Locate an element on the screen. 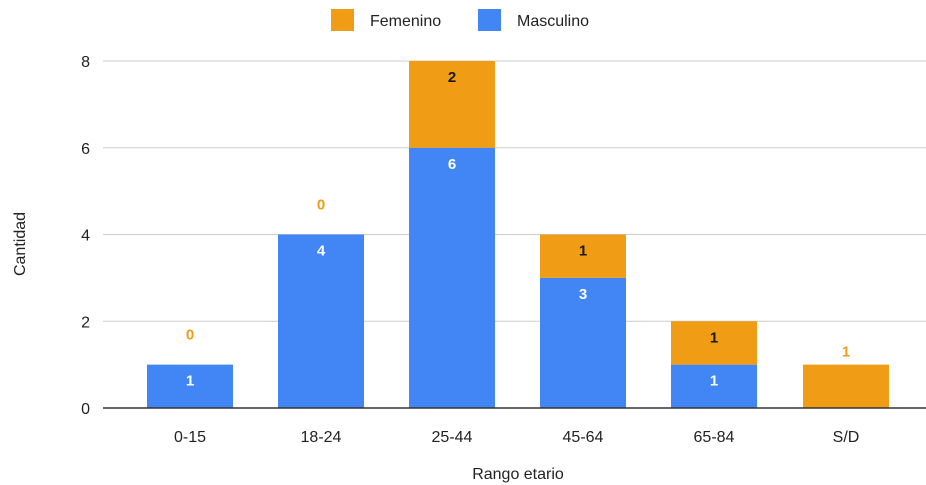 This screenshot has width=926, height=485. x-tick-label: 45-64 is located at coordinates (583, 437).